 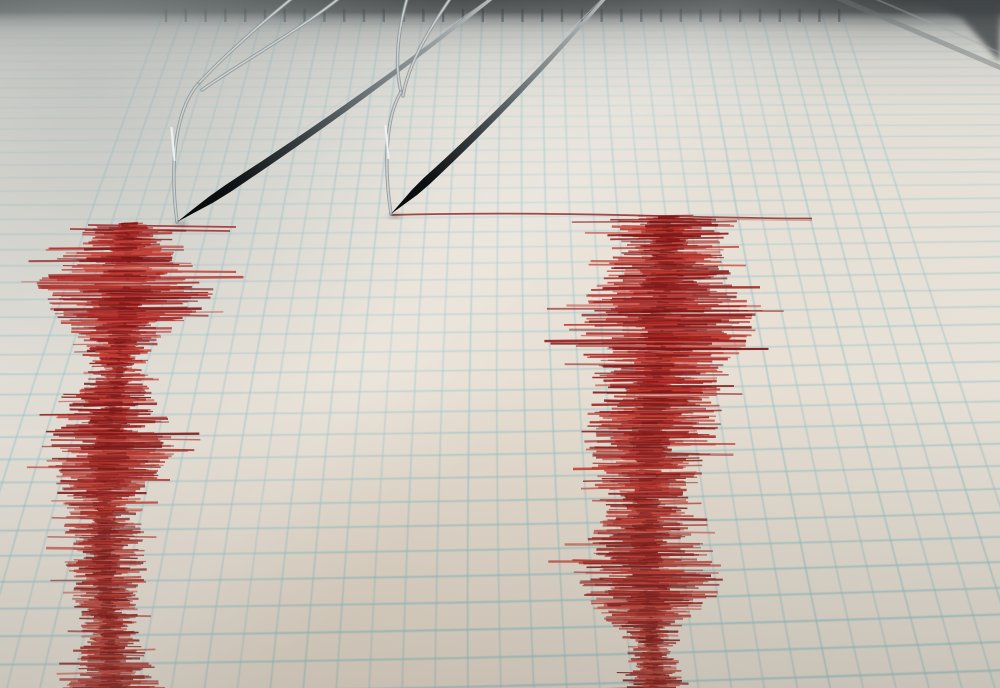 I want to click on pen-arm-highlight, so click(x=534, y=66).